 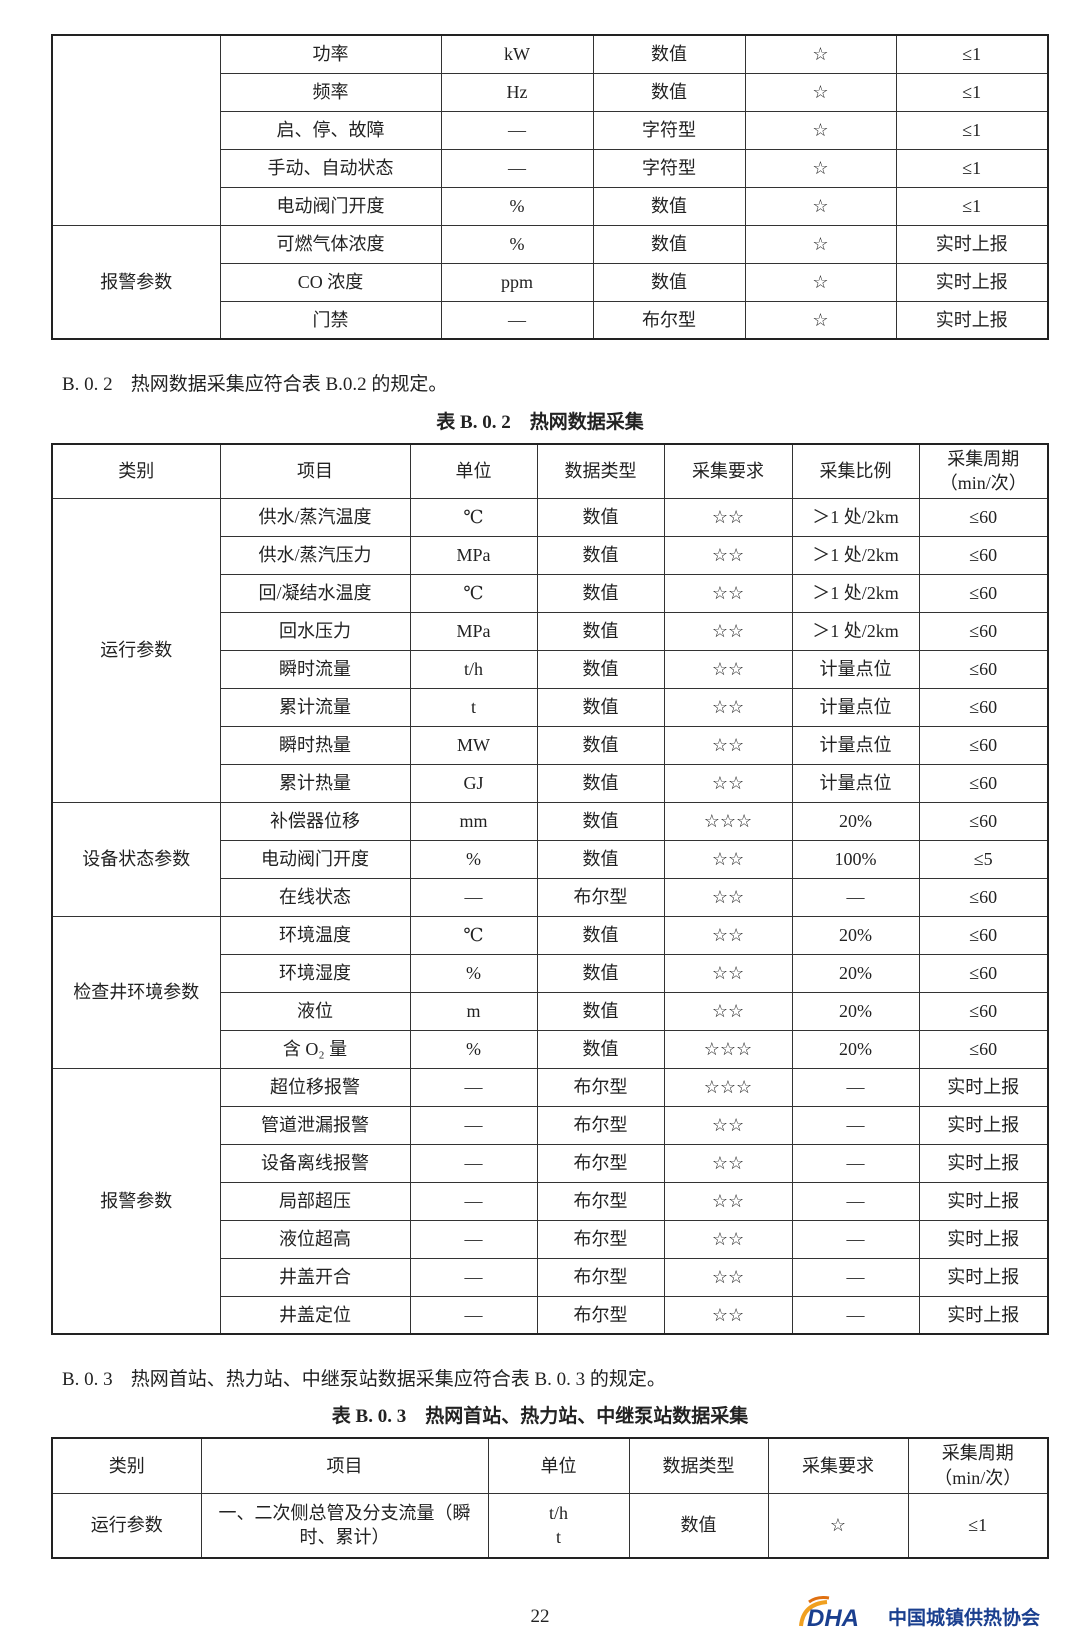 What do you see at coordinates (315, 821) in the screenshot?
I see `cell: 补偿器位移` at bounding box center [315, 821].